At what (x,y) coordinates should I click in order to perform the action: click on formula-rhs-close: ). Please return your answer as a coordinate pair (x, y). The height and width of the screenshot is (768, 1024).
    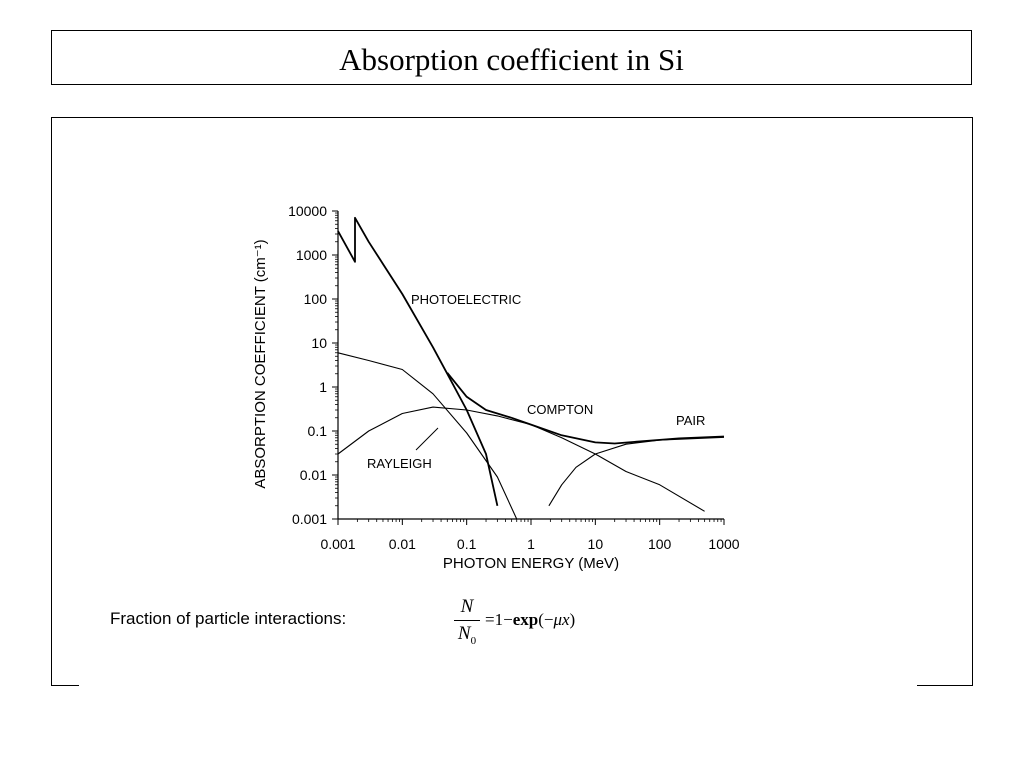
    Looking at the image, I should click on (572, 619).